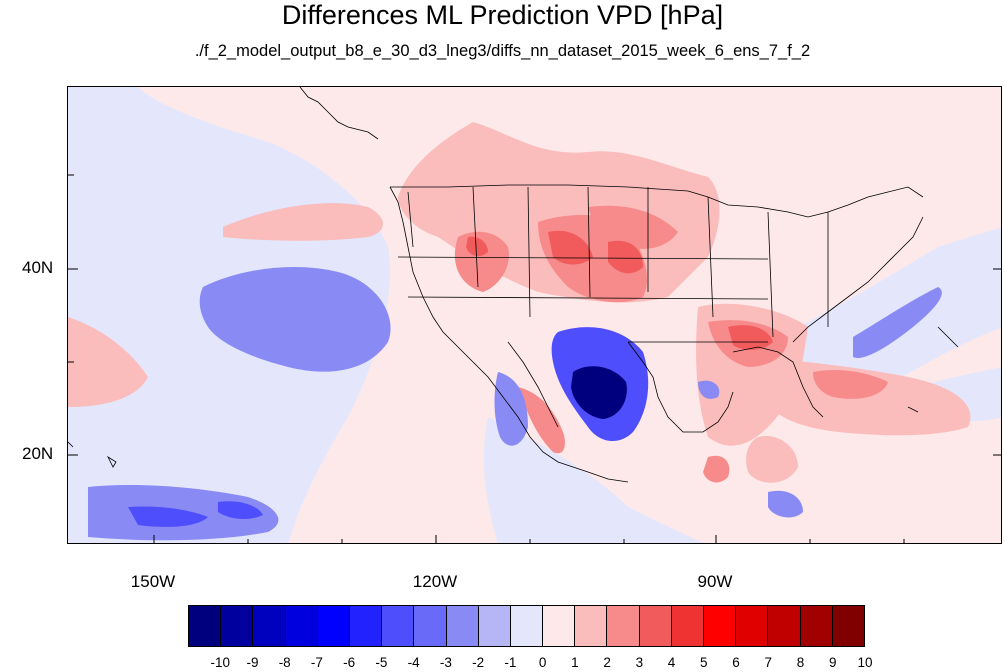 This screenshot has height=672, width=1005. I want to click on colorbar-tick-label: 6, so click(736, 662).